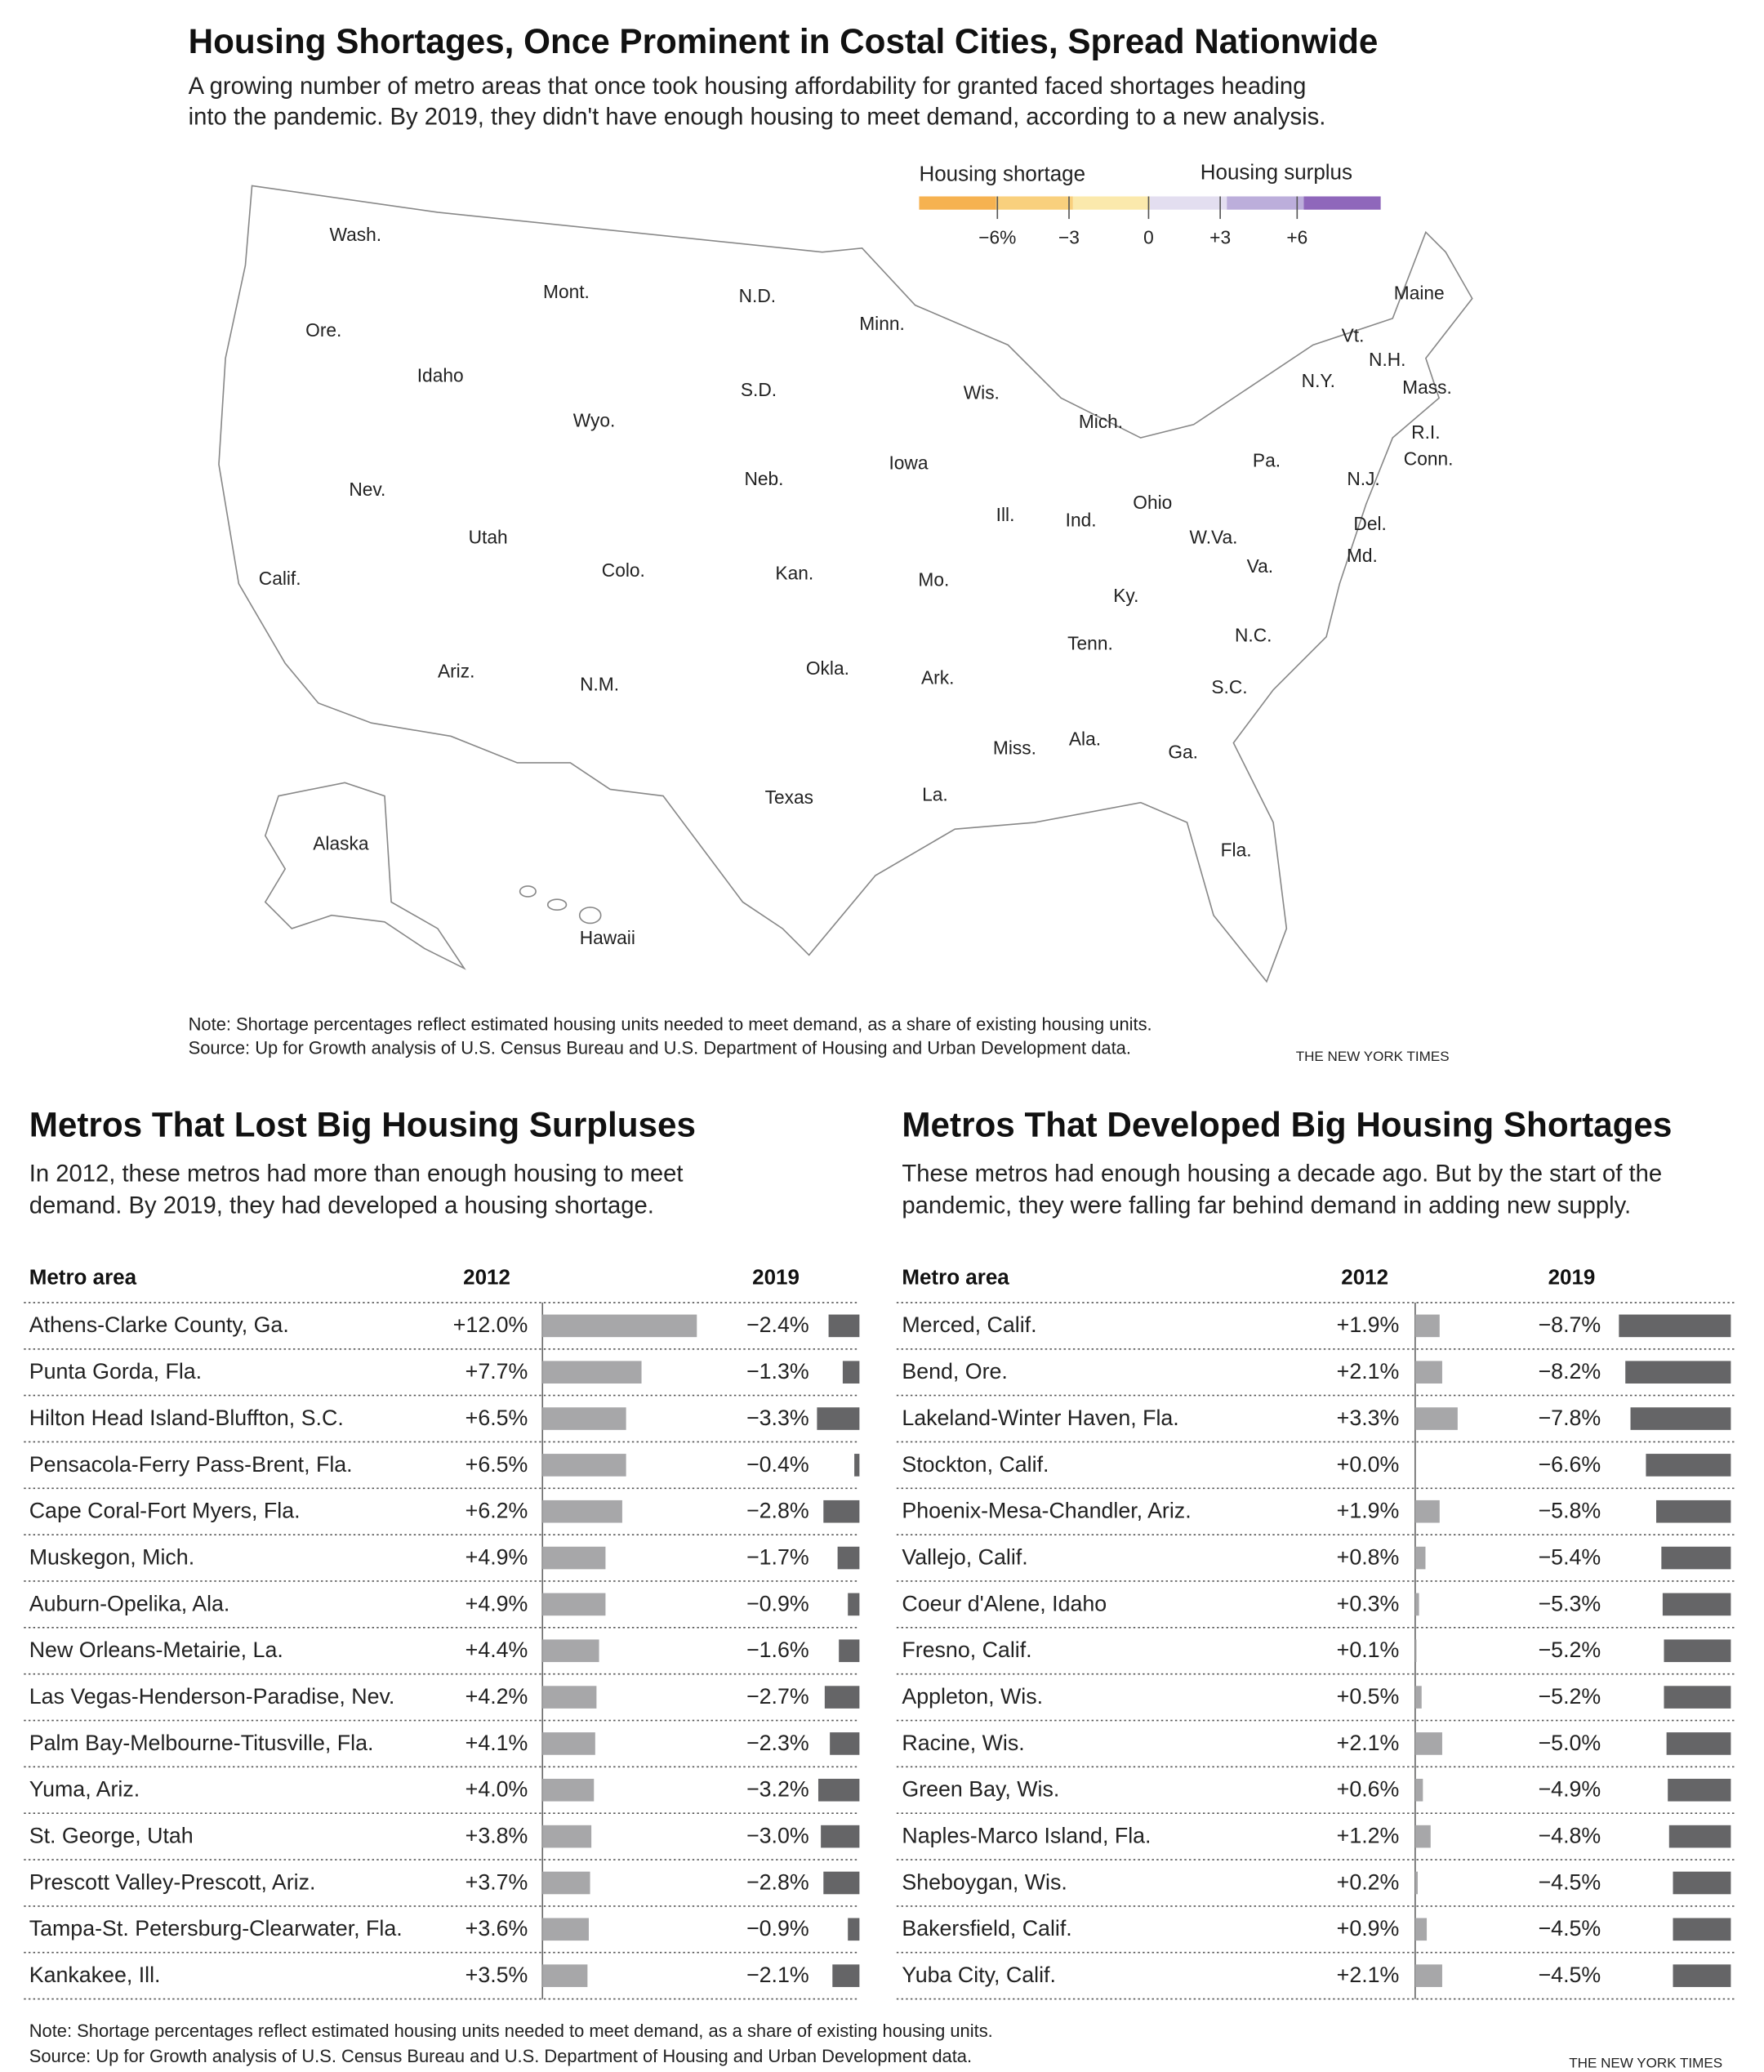 The height and width of the screenshot is (2072, 1764). I want to click on state-label: N.C., so click(1253, 635).